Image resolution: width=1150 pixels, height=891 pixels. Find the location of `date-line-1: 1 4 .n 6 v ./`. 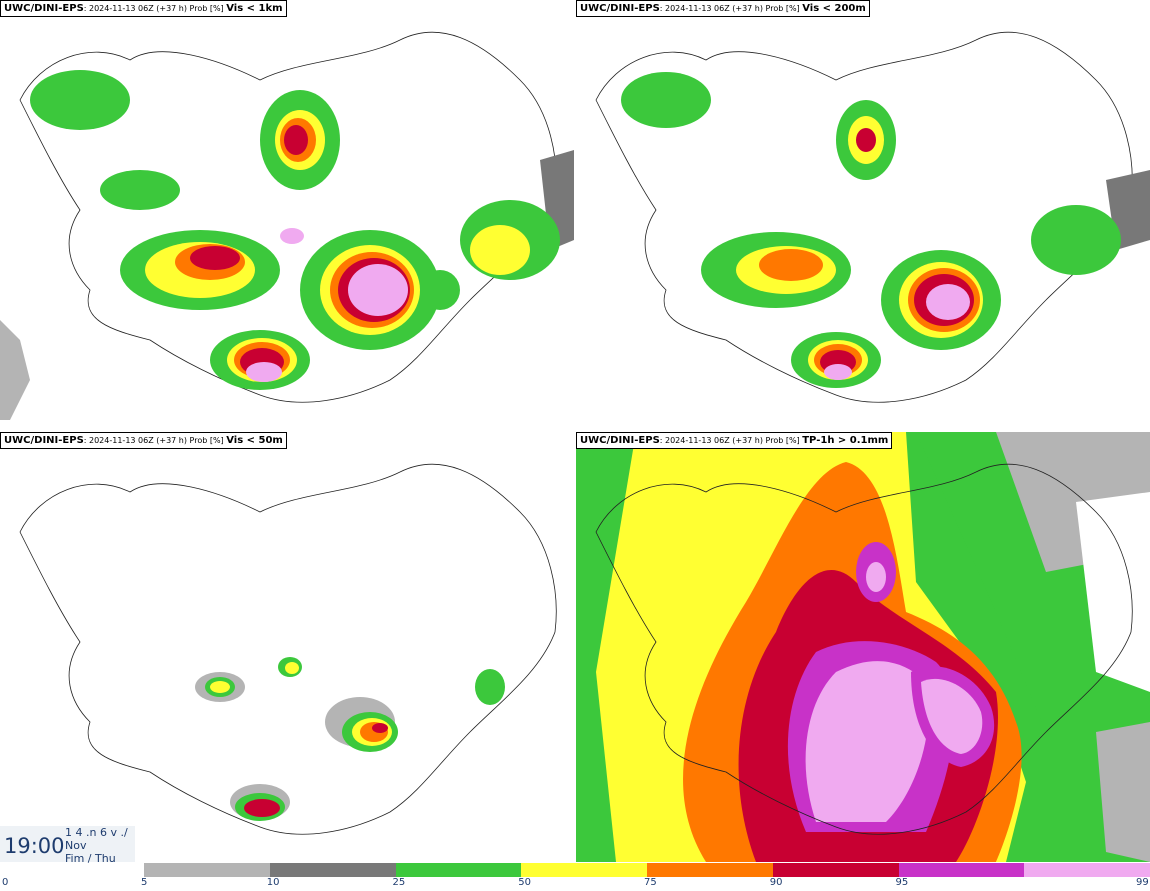

date-line-1: 1 4 .n 6 v ./ is located at coordinates (96, 832).